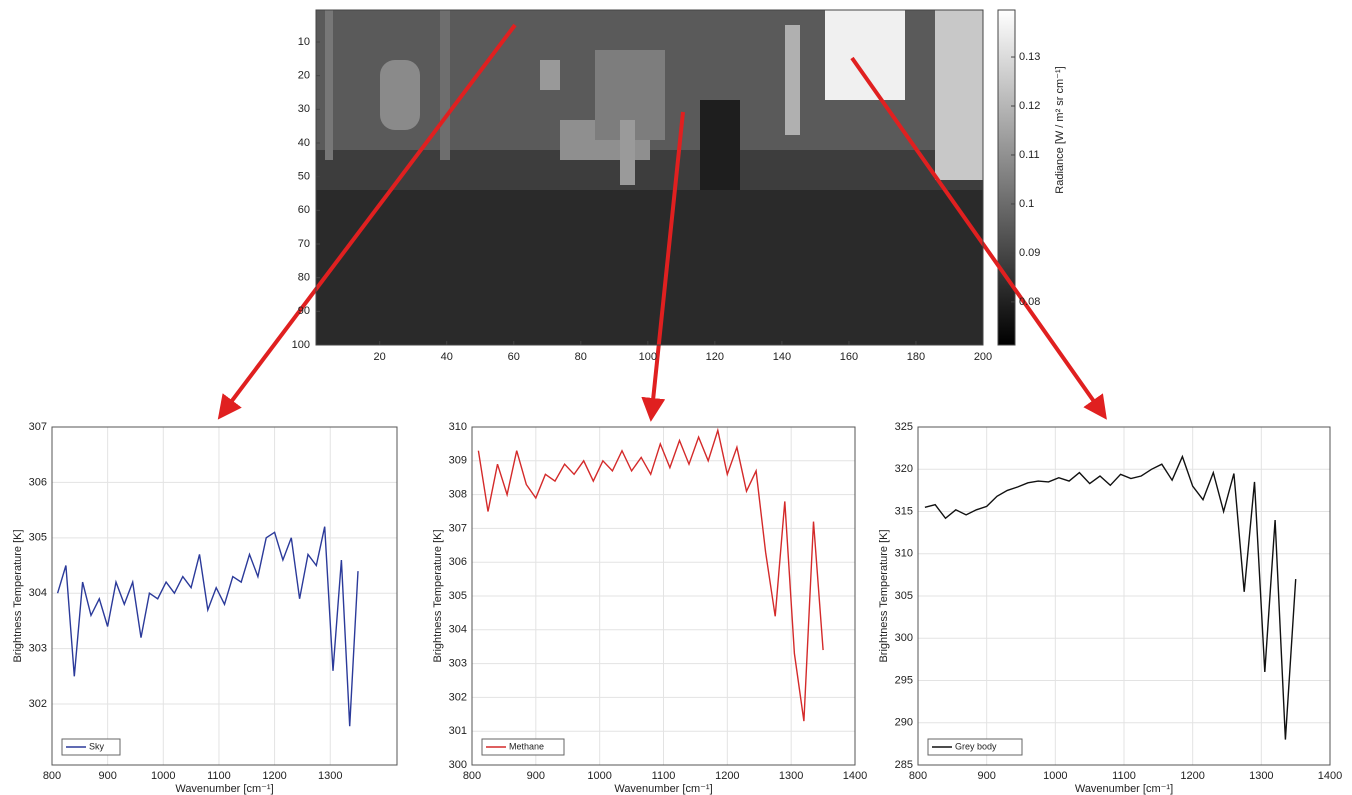 This screenshot has width=1352, height=795. What do you see at coordinates (304, 109) in the screenshot?
I see `y-tick-label: 30` at bounding box center [304, 109].